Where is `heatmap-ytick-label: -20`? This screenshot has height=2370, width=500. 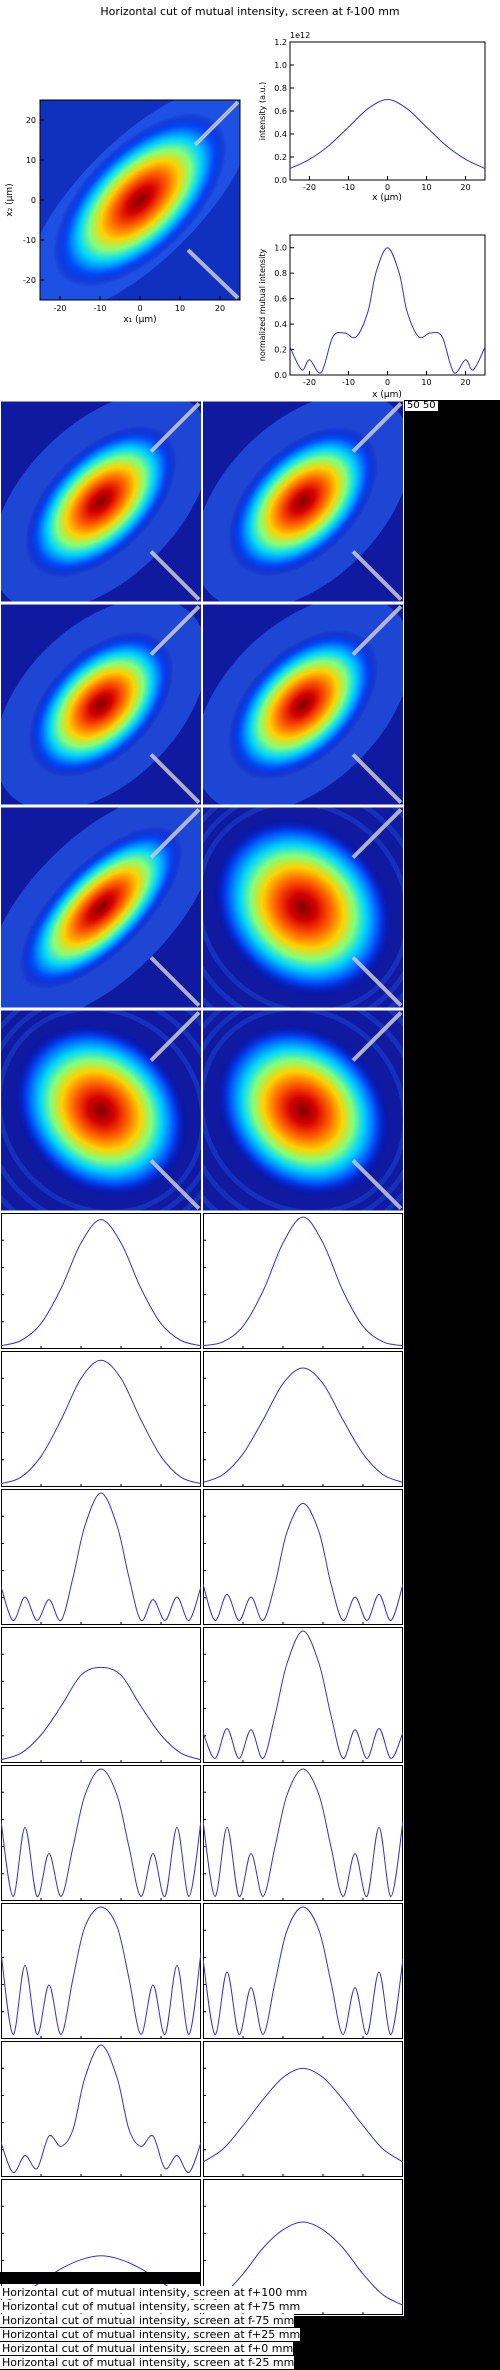
heatmap-ytick-label: -20 is located at coordinates (29, 280).